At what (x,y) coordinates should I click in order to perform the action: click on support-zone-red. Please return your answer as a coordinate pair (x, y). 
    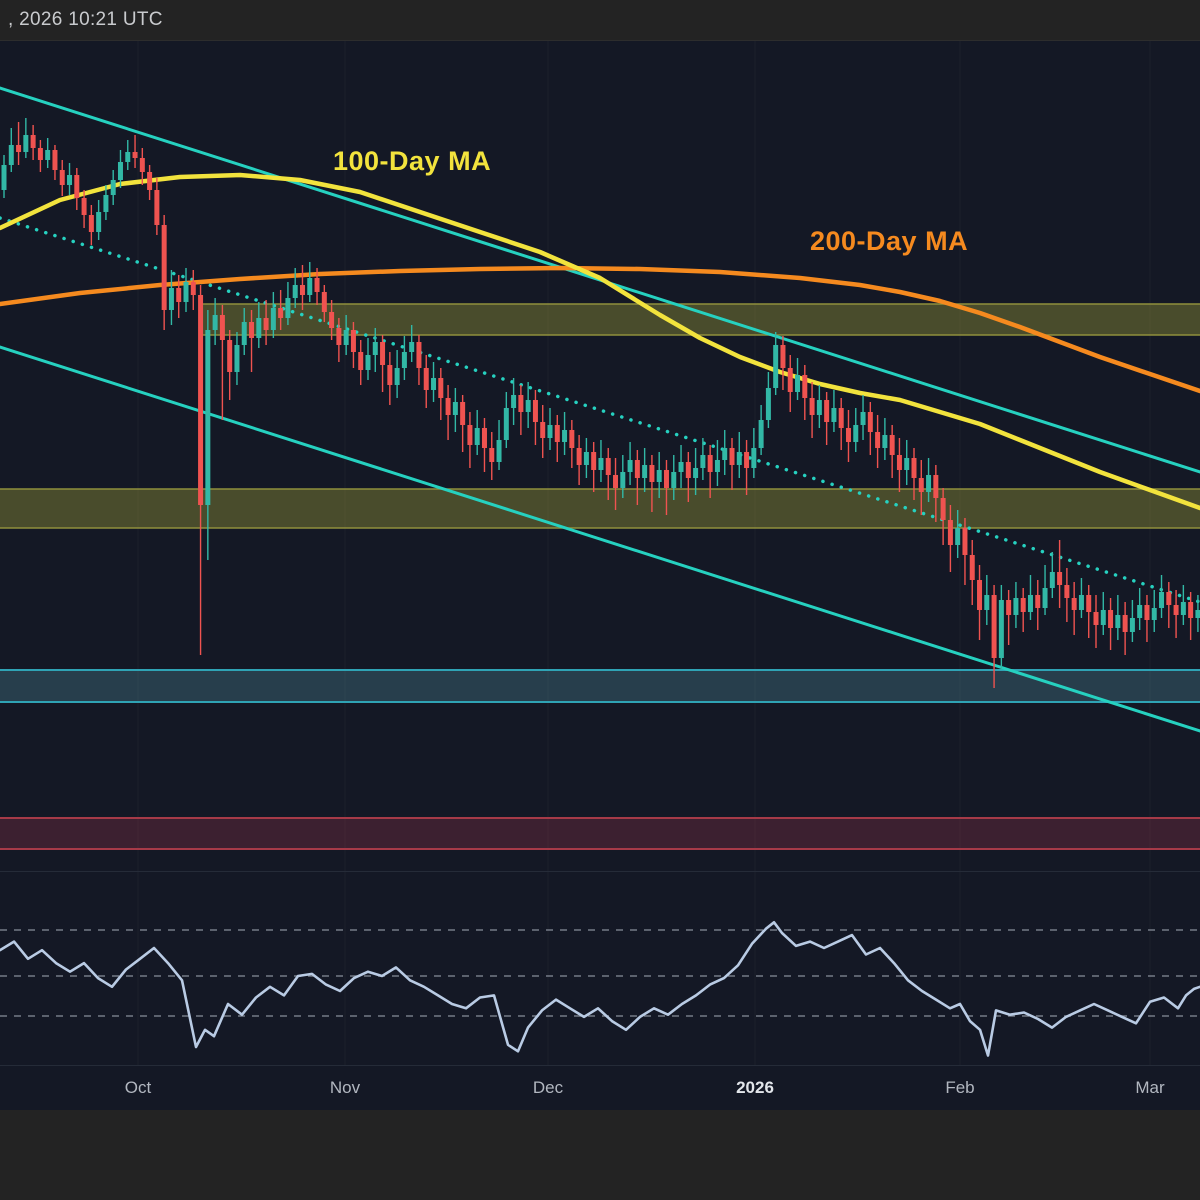
    Looking at the image, I should click on (600, 833).